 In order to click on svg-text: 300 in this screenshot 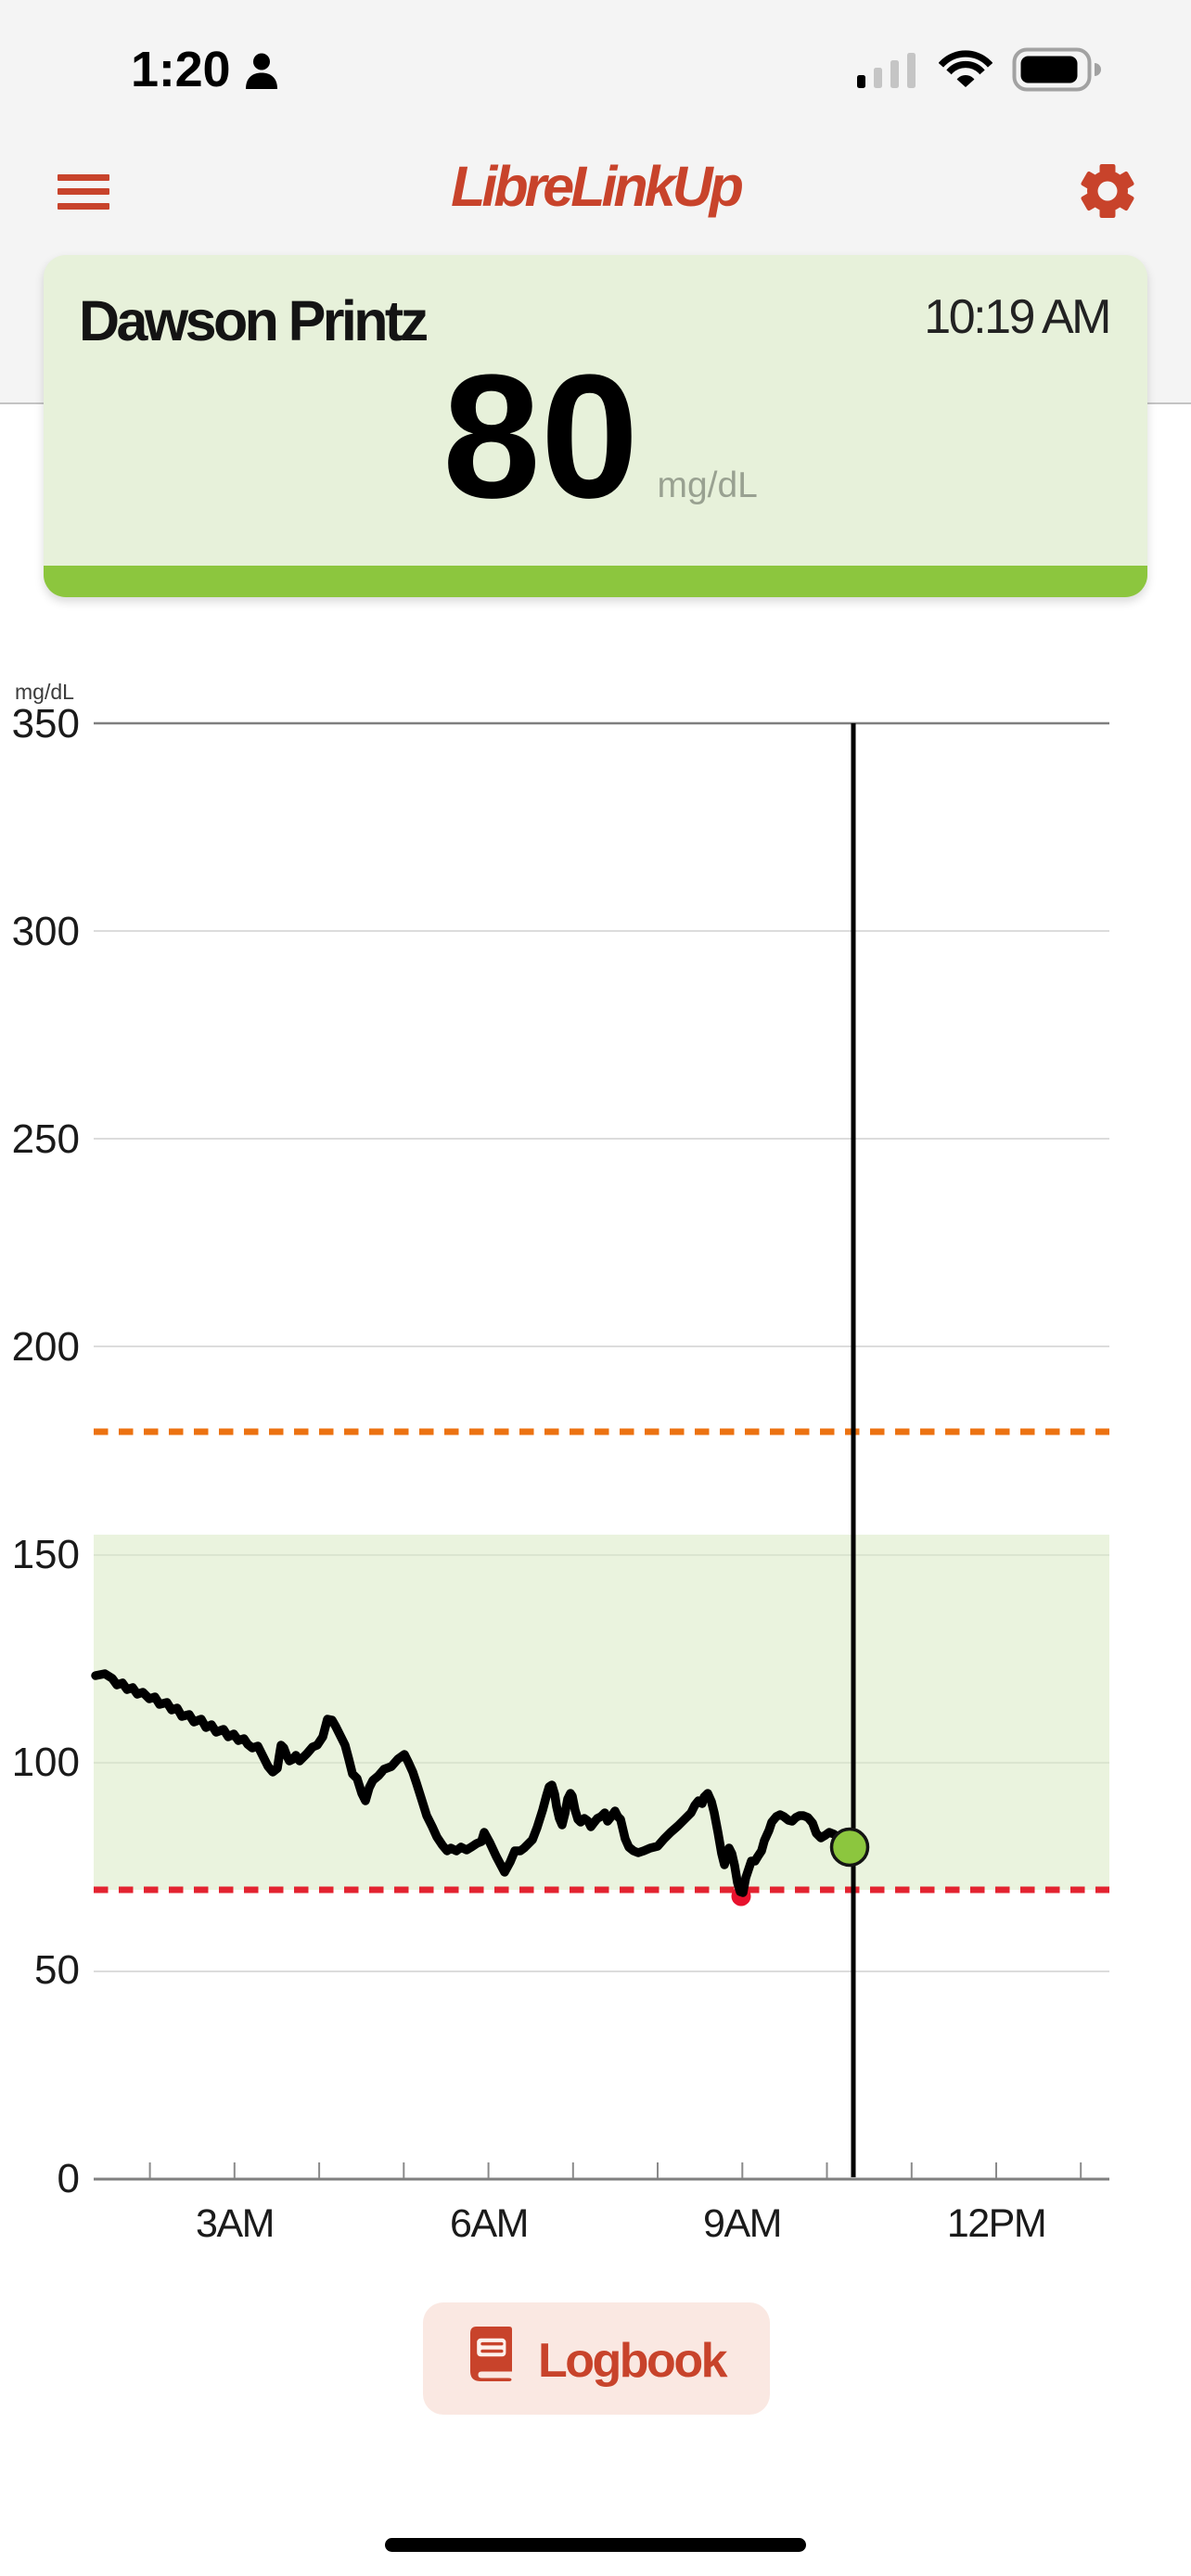, I will do `click(46, 931)`.